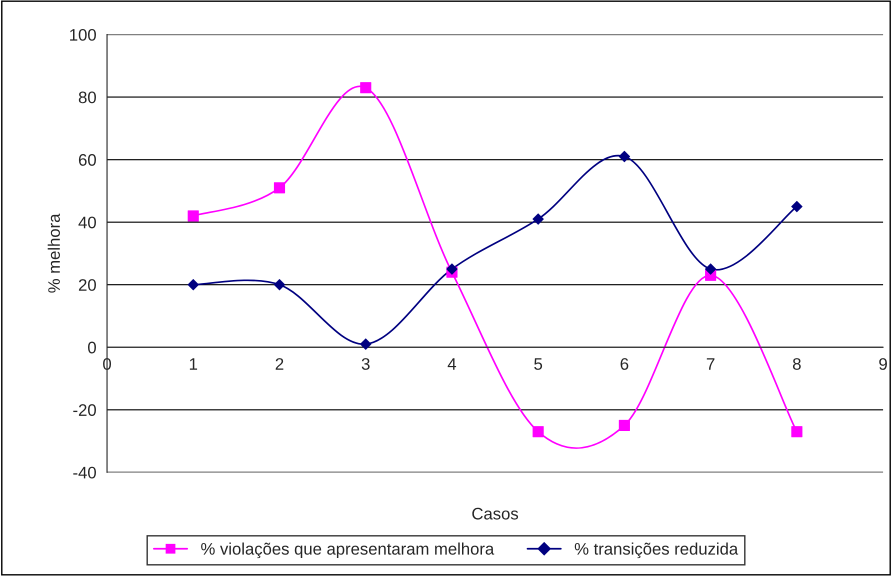  What do you see at coordinates (347, 550) in the screenshot?
I see `legend-label: % violações que apresentaram melhora` at bounding box center [347, 550].